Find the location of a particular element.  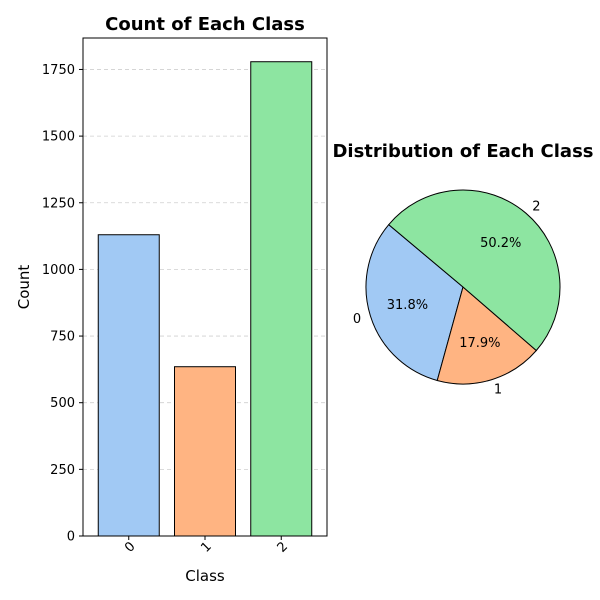

bar-x-tick-label: 1 is located at coordinates (206, 547).